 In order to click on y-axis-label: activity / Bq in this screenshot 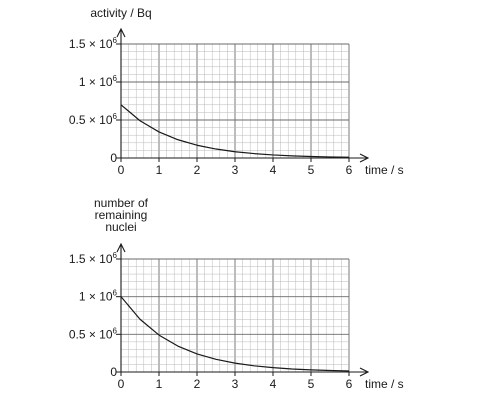, I will do `click(120, 13)`.